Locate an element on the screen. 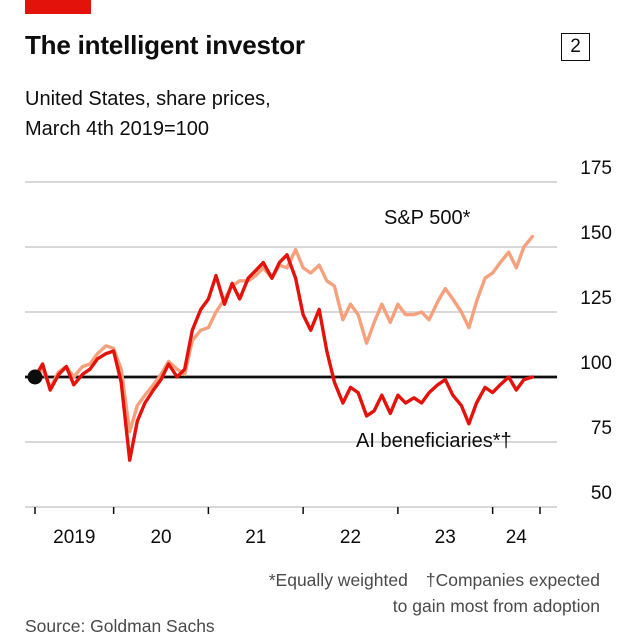  y-axis-label: 125 is located at coordinates (596, 298).